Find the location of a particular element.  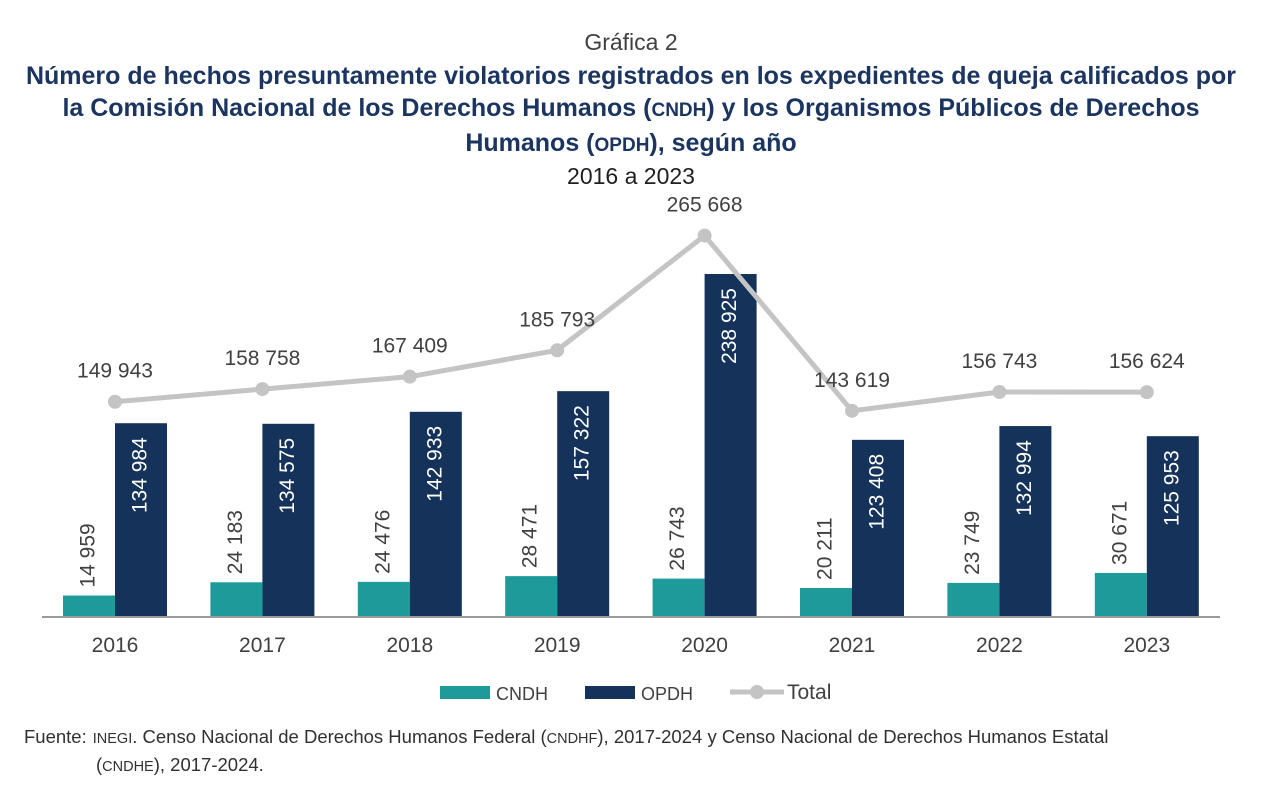

source-abbr-cndhf: CNDHF is located at coordinates (572, 739).